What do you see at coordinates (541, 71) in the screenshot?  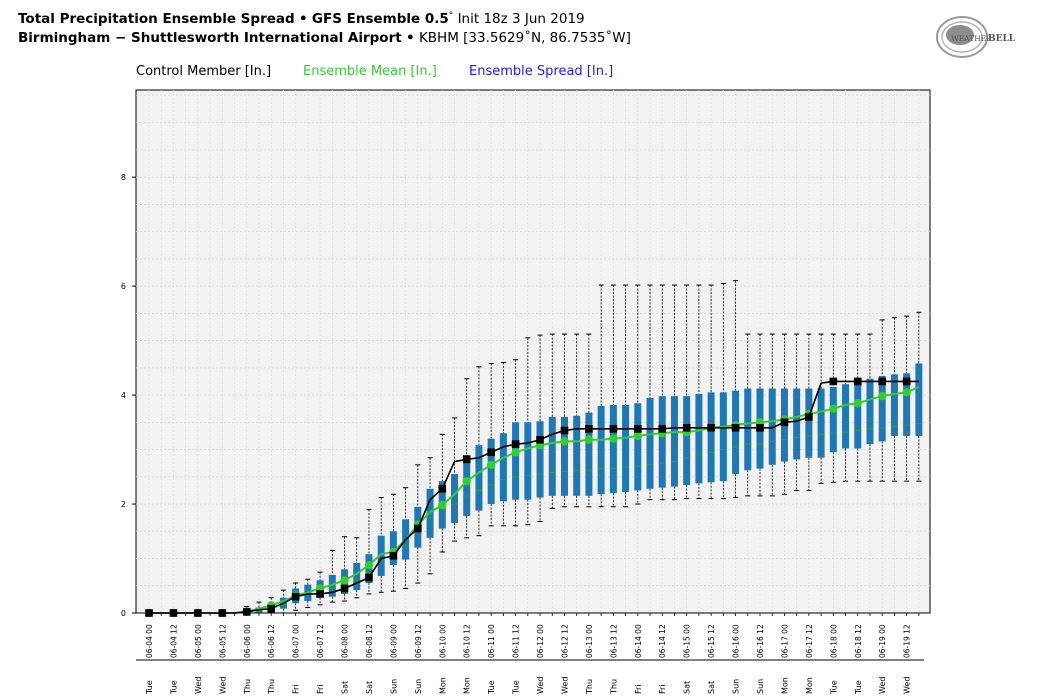 I see `legend-spread: Ensemble Spread [In.]` at bounding box center [541, 71].